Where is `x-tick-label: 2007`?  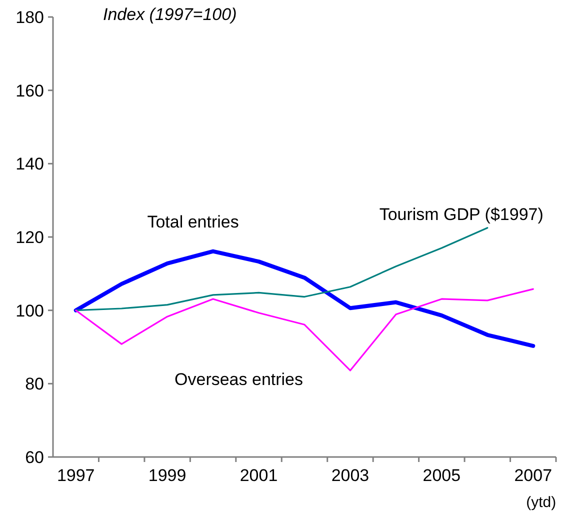 x-tick-label: 2007 is located at coordinates (533, 475).